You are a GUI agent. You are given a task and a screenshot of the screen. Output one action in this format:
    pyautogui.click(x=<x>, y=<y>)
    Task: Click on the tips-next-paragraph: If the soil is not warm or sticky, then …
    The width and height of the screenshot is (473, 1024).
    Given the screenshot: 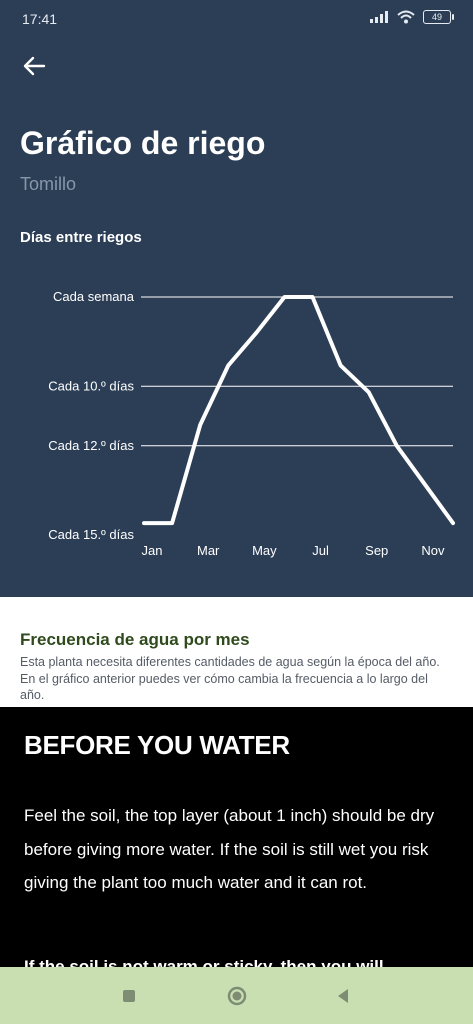 What is the action you would take?
    pyautogui.click(x=204, y=963)
    